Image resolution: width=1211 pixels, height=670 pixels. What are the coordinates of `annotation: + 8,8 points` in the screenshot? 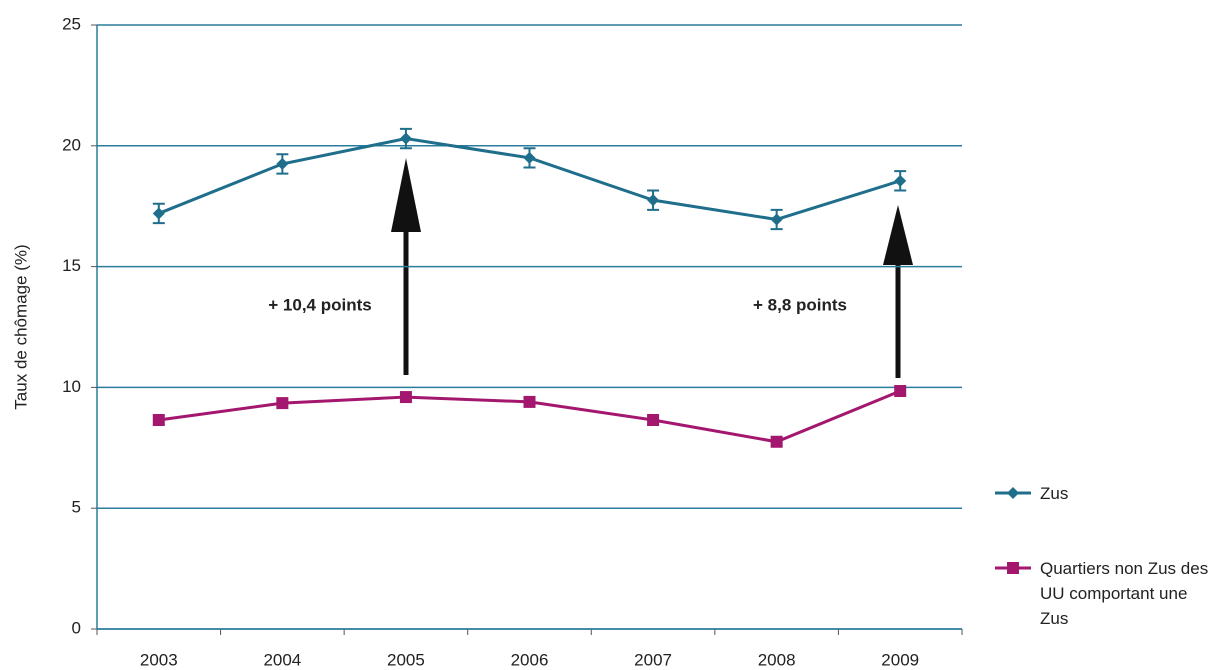 It's located at (800, 304).